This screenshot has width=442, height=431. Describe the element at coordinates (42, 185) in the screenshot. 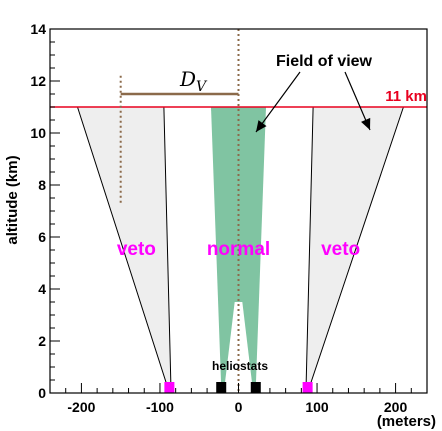

I see `y-tick-label: 8` at that location.